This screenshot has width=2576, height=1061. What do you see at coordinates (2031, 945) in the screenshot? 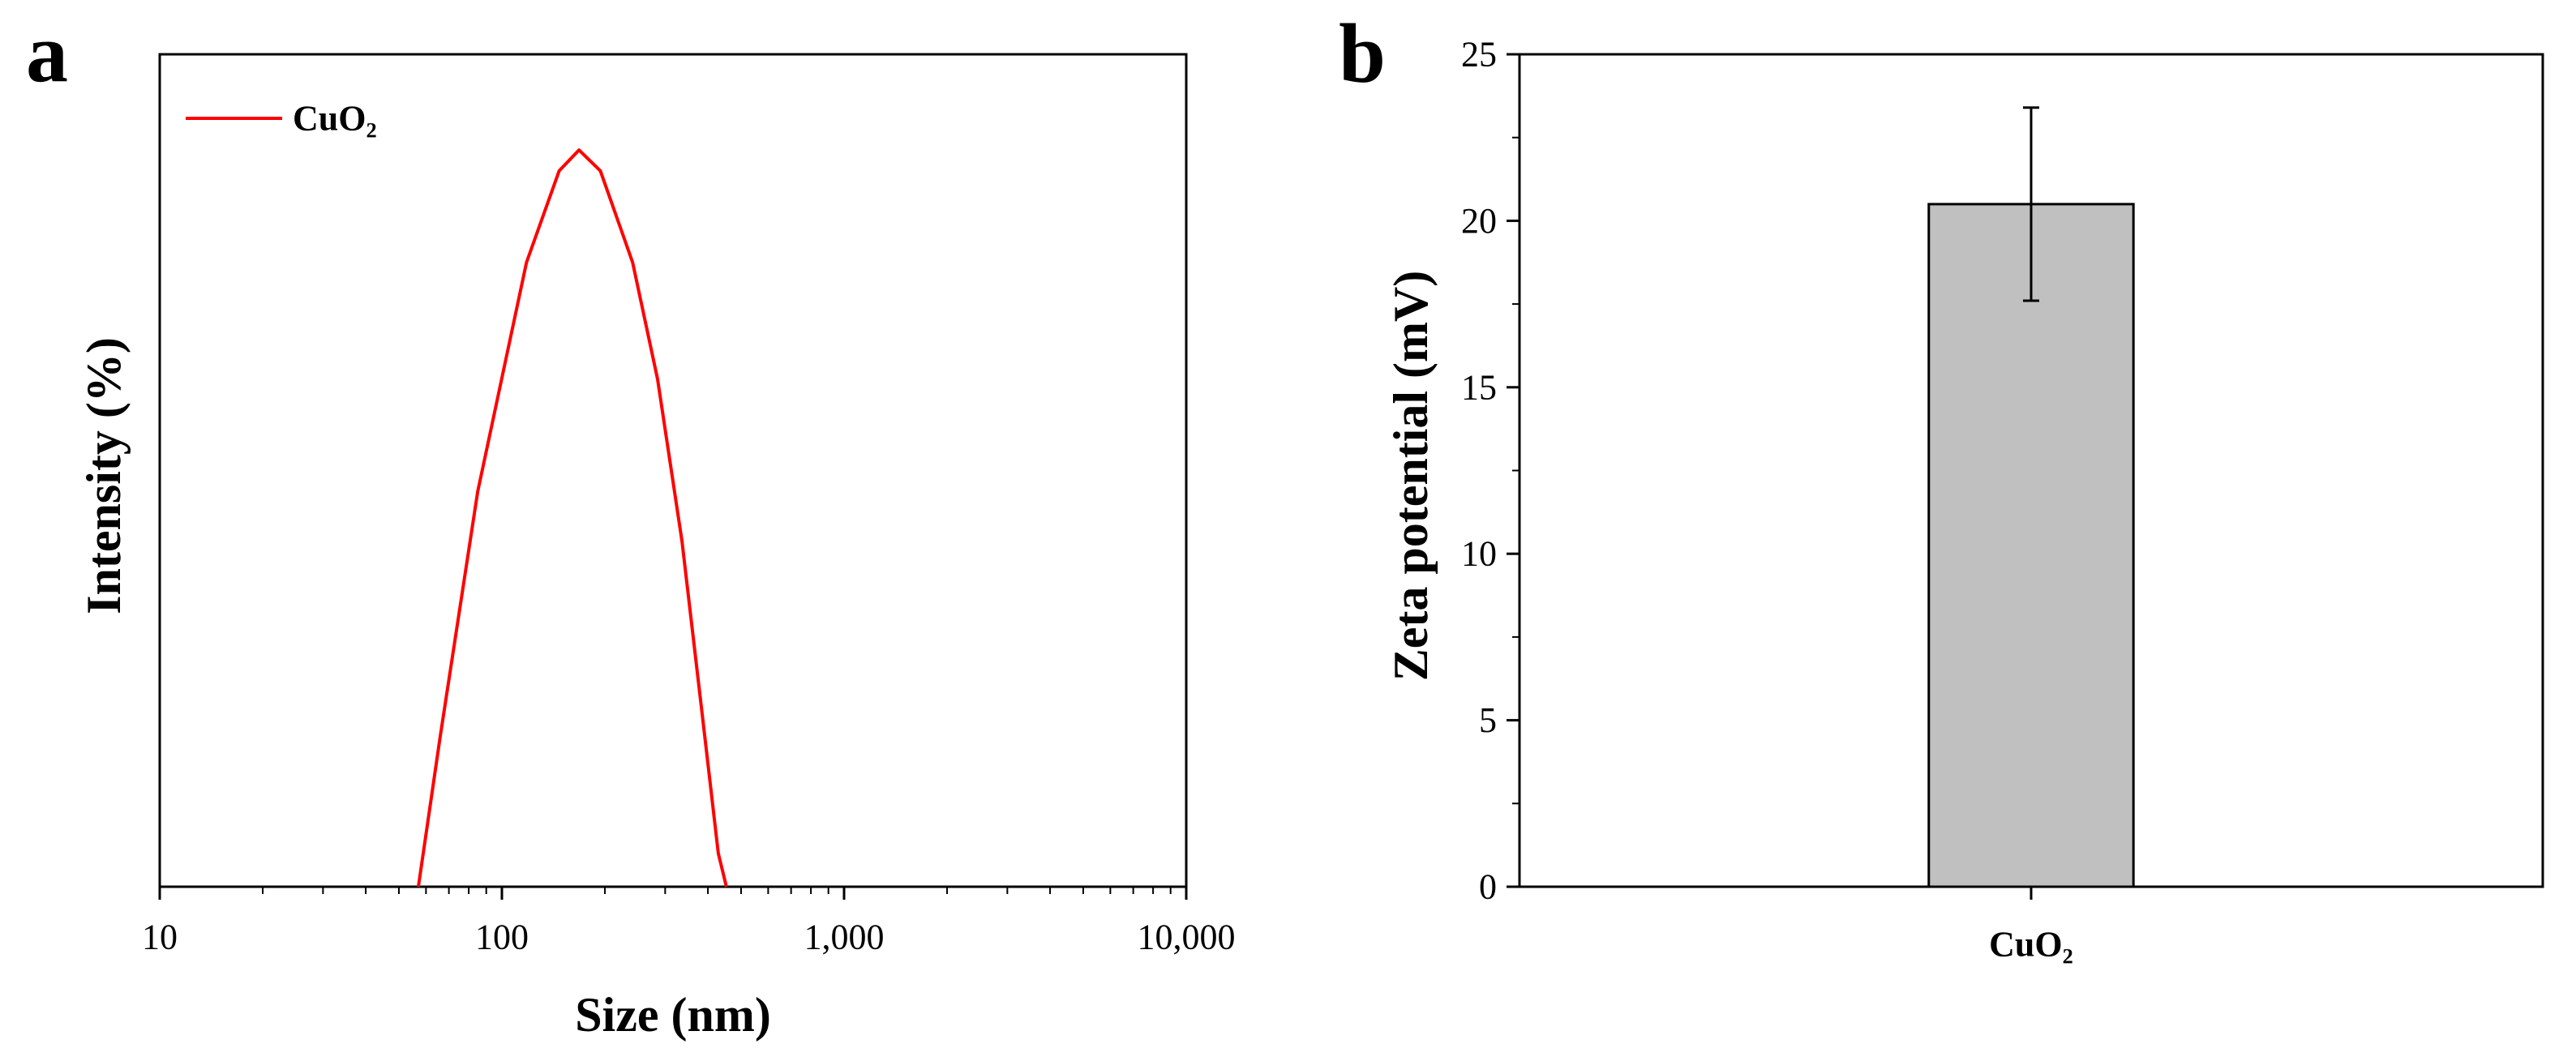
I see `x-tick-label: CuO₂` at bounding box center [2031, 945].